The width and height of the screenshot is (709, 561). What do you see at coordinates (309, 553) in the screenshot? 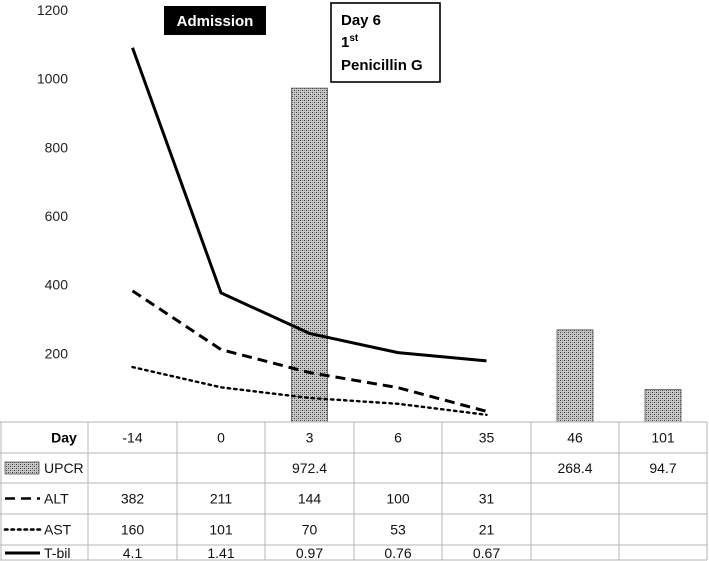
I see `data-label: 0.97` at bounding box center [309, 553].